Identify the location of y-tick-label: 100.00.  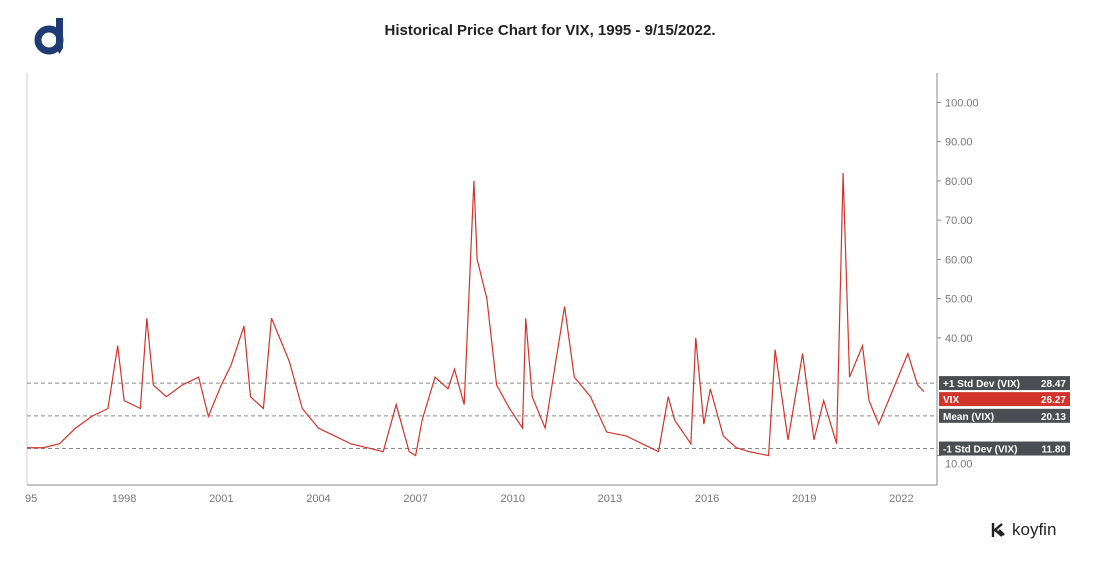
(962, 103).